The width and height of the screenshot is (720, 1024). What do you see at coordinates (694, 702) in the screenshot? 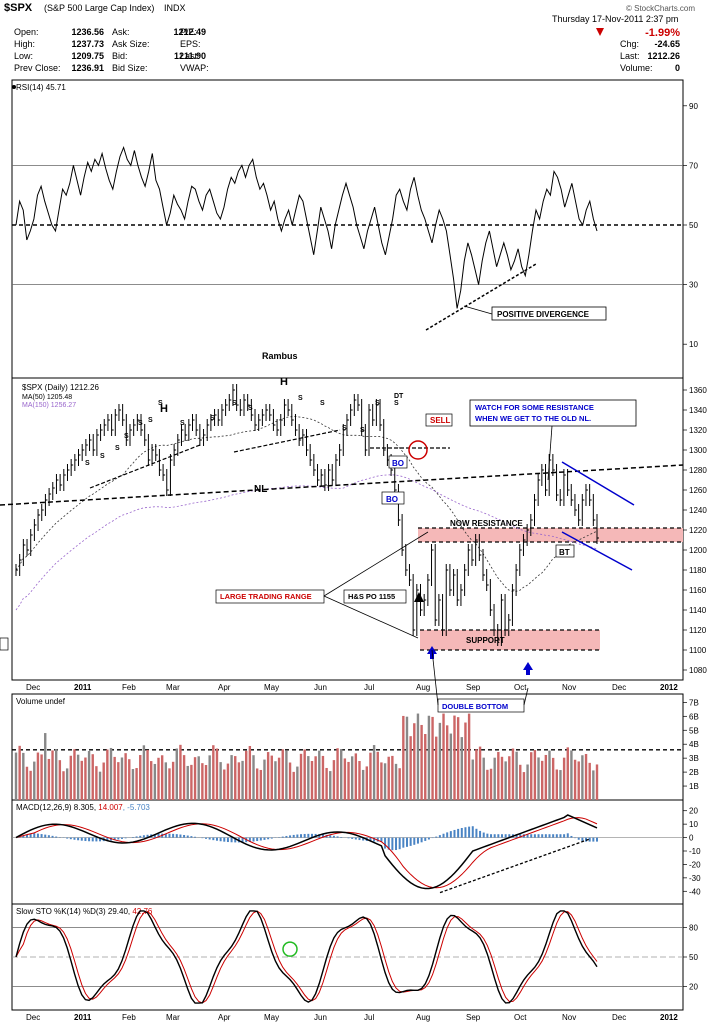
I see `tick-label: 7B` at bounding box center [694, 702].